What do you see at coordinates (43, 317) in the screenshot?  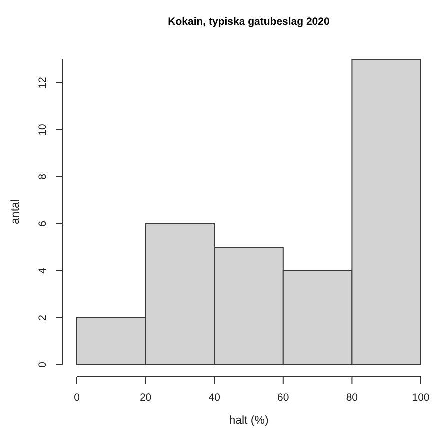 I see `y-tick-label: 2` at bounding box center [43, 317].